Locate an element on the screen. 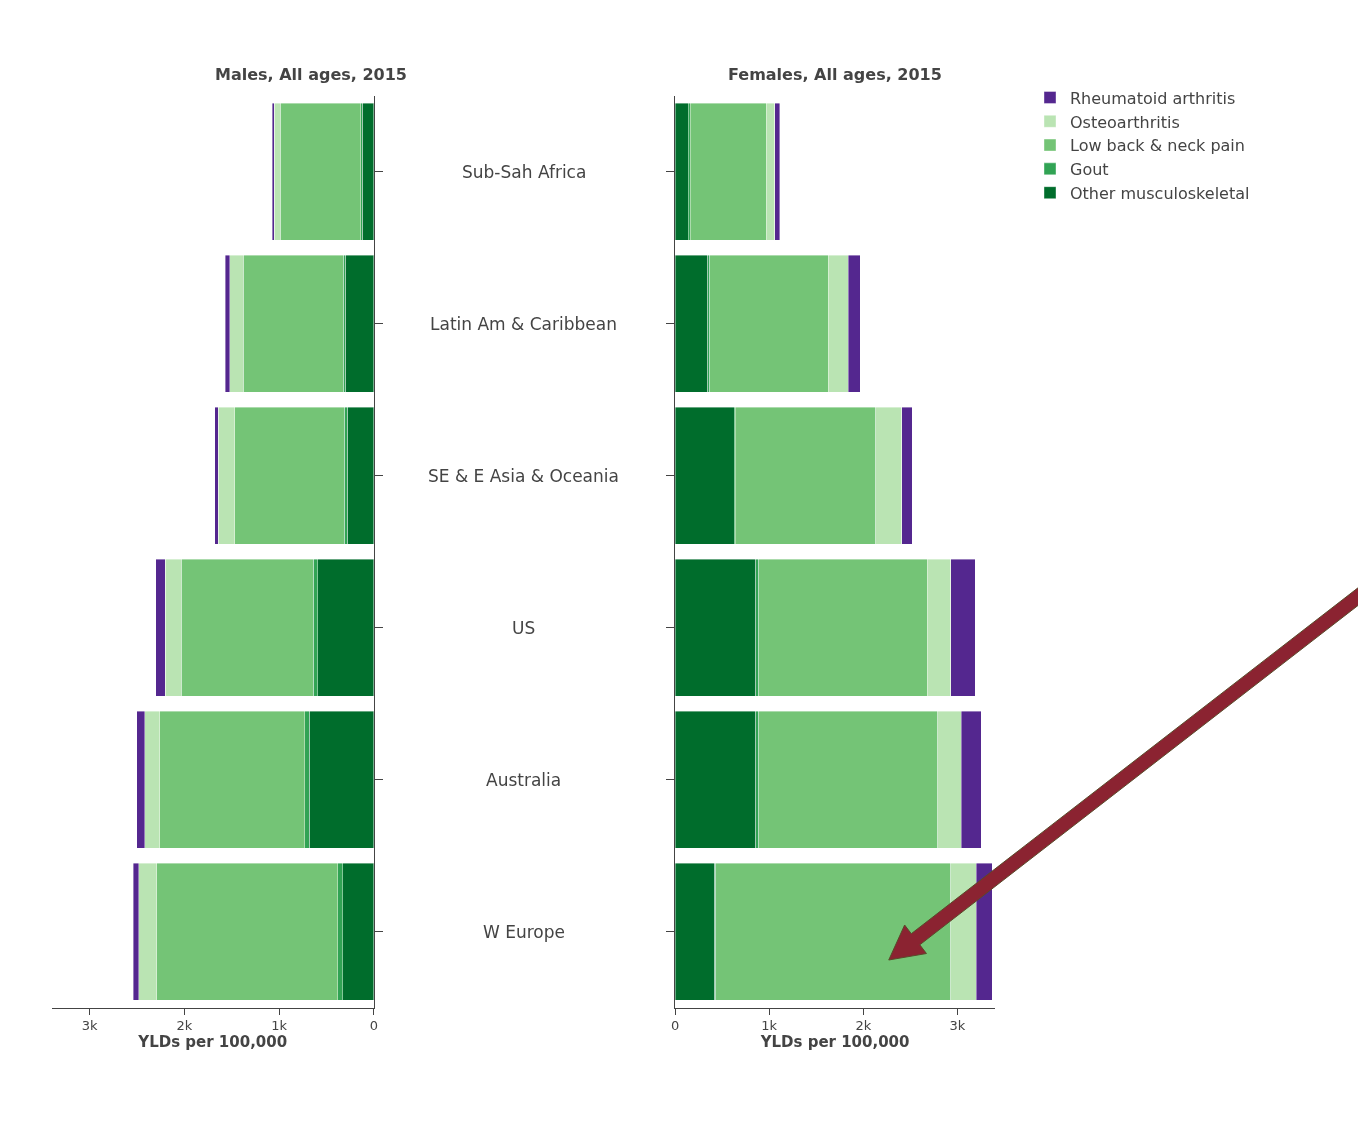 Image resolution: width=1358 pixels, height=1139 pixels. y-tick-label: Latin Am & Caribbean is located at coordinates (523, 324).